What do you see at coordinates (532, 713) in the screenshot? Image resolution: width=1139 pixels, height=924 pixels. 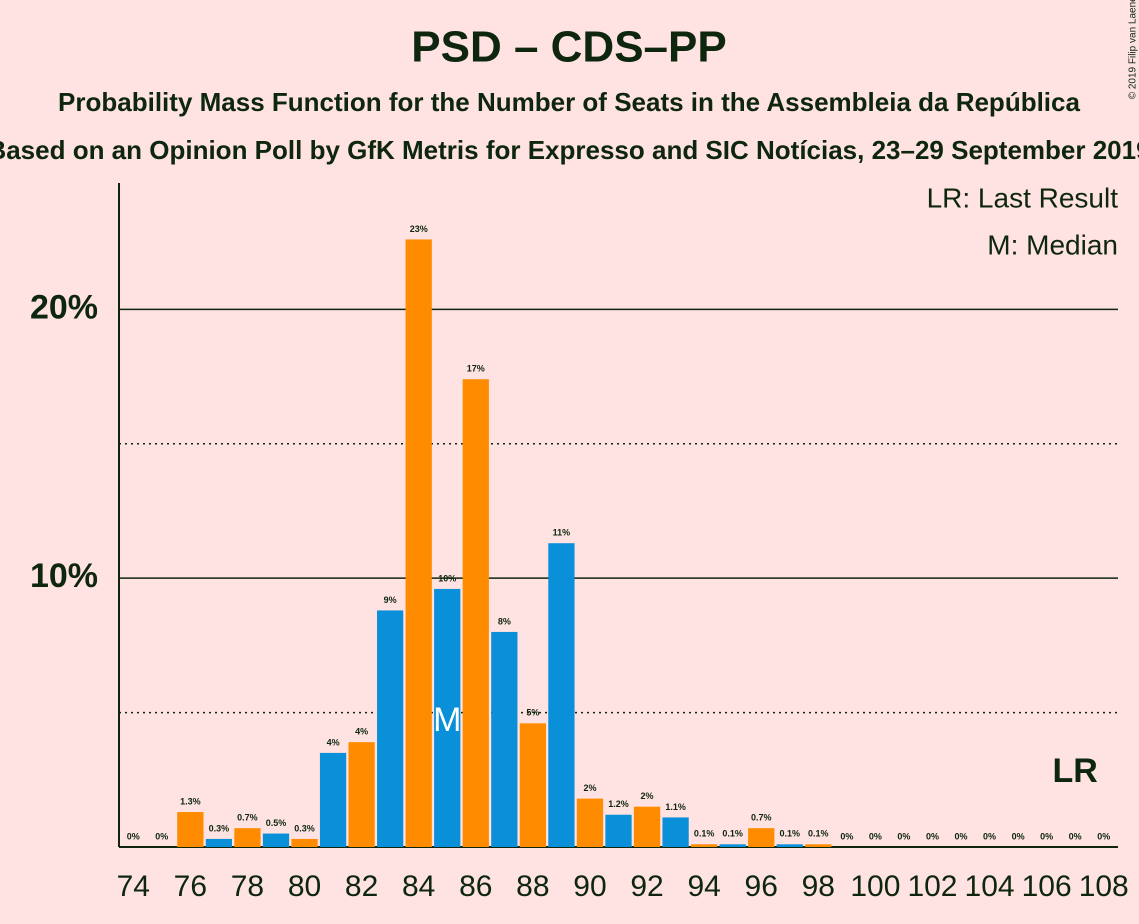 I see `data-label: 5%` at bounding box center [532, 713].